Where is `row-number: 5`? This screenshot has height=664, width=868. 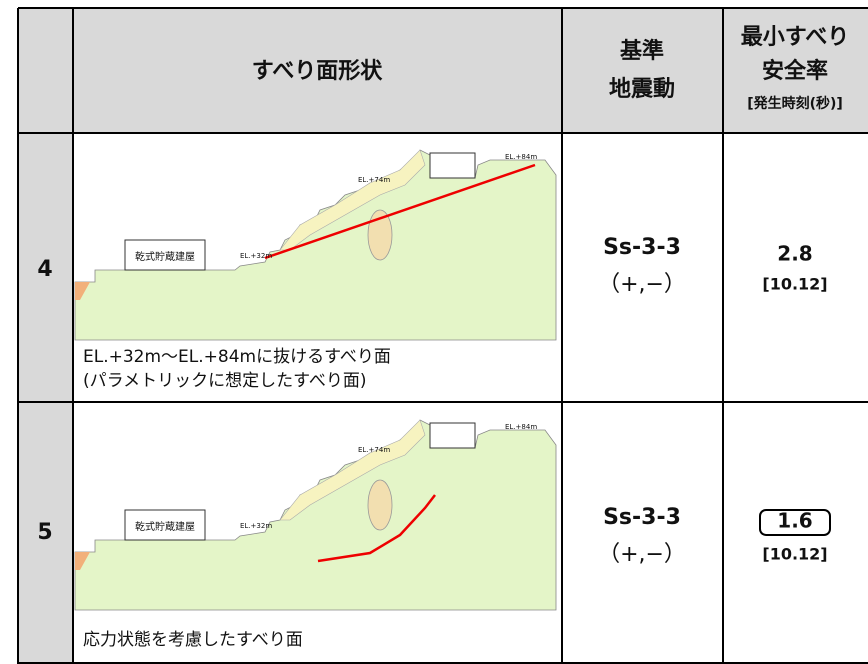 row-number: 5 is located at coordinates (44, 532).